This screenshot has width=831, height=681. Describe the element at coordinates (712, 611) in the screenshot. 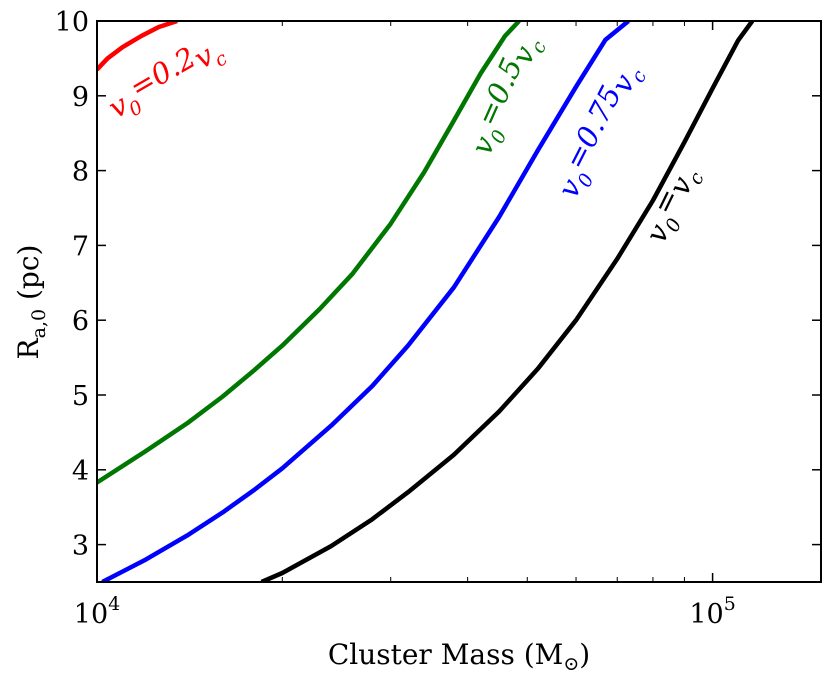

I see `x-tick-label-1: 10⁵` at that location.